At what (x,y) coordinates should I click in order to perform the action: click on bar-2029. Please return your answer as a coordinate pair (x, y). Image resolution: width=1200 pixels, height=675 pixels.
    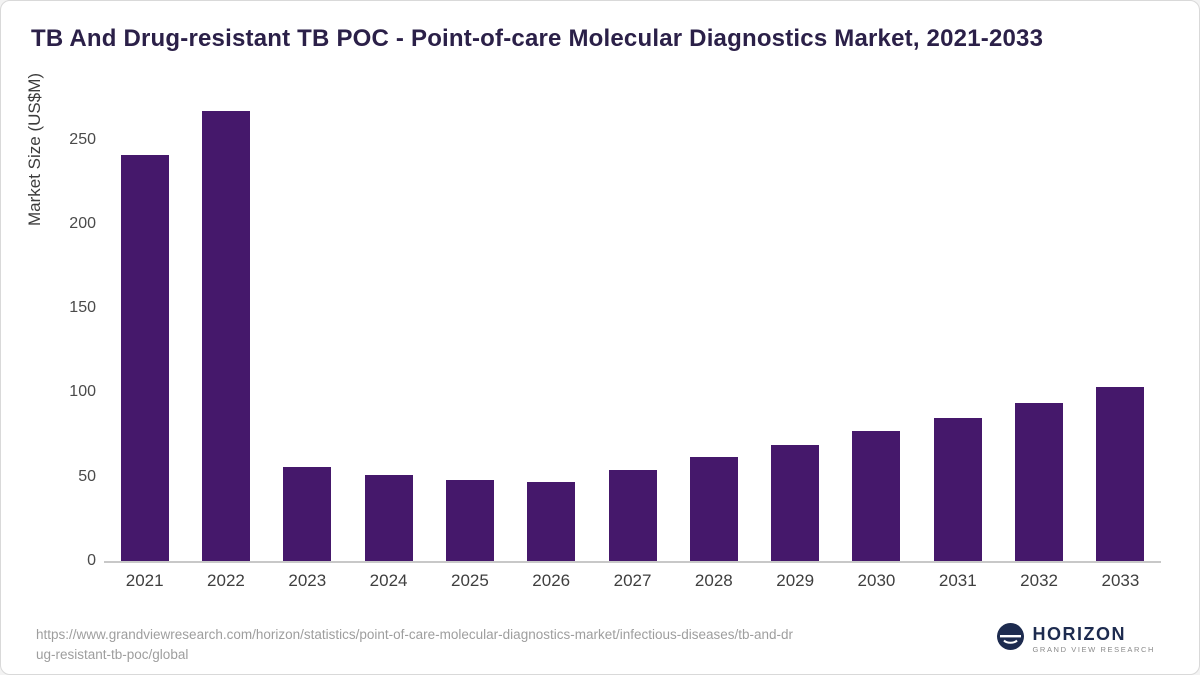
    Looking at the image, I should click on (795, 502).